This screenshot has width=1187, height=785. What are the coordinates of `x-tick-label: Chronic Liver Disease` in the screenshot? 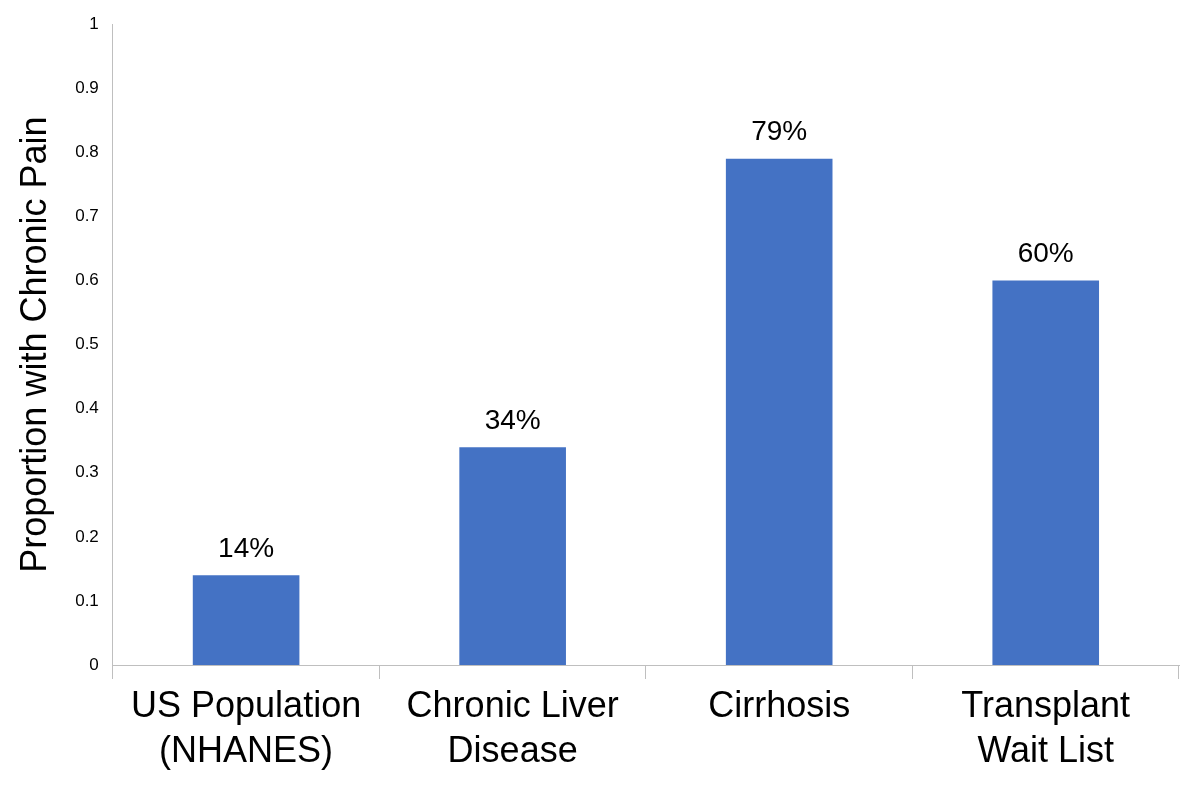 It's located at (512, 727).